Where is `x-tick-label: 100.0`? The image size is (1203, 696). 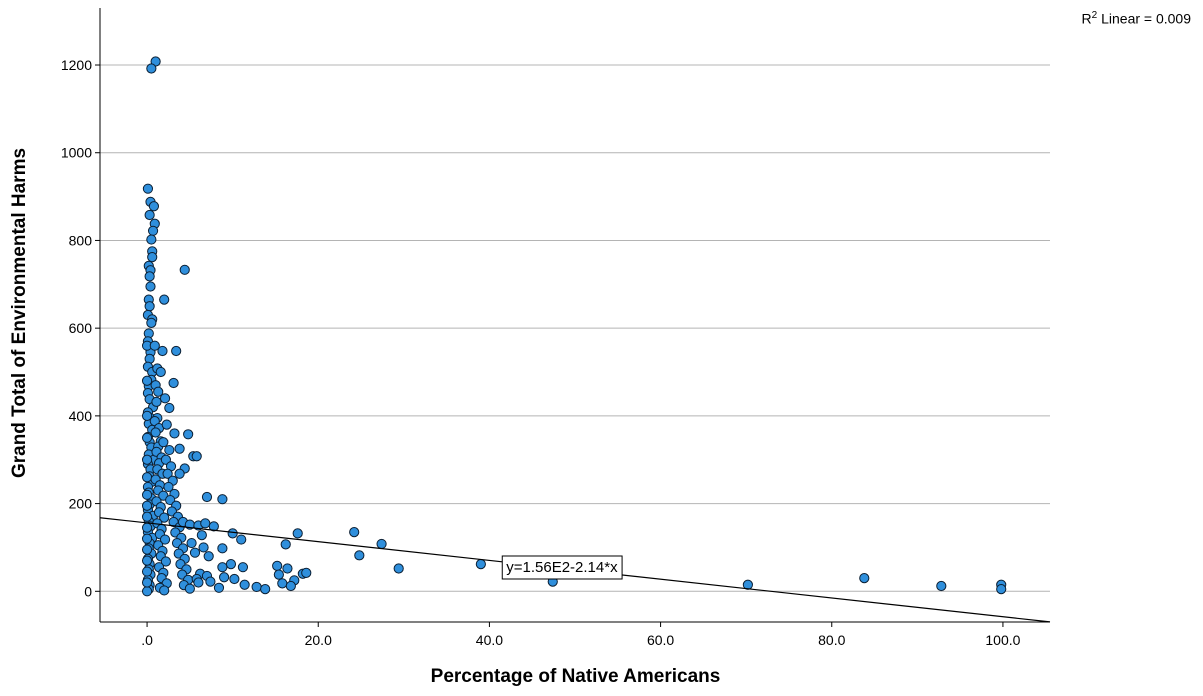 x-tick-label: 100.0 is located at coordinates (1002, 640).